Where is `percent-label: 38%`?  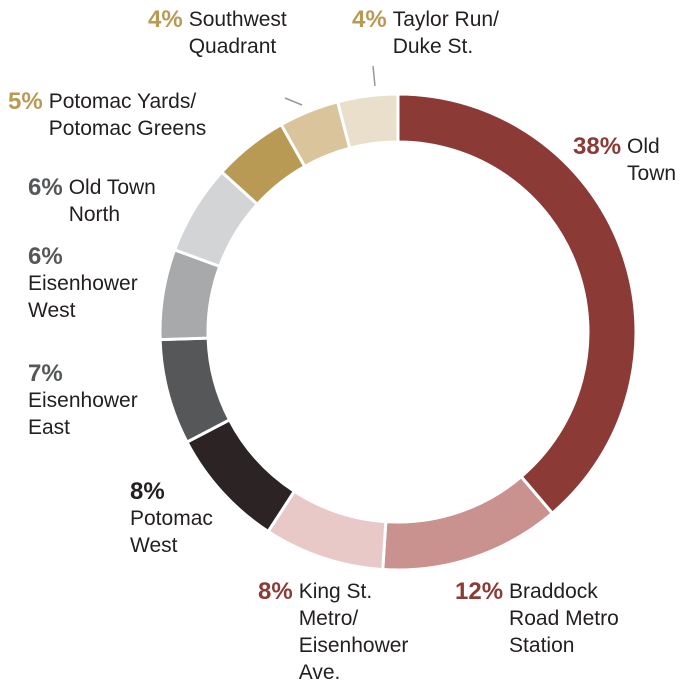
percent-label: 38% is located at coordinates (597, 146).